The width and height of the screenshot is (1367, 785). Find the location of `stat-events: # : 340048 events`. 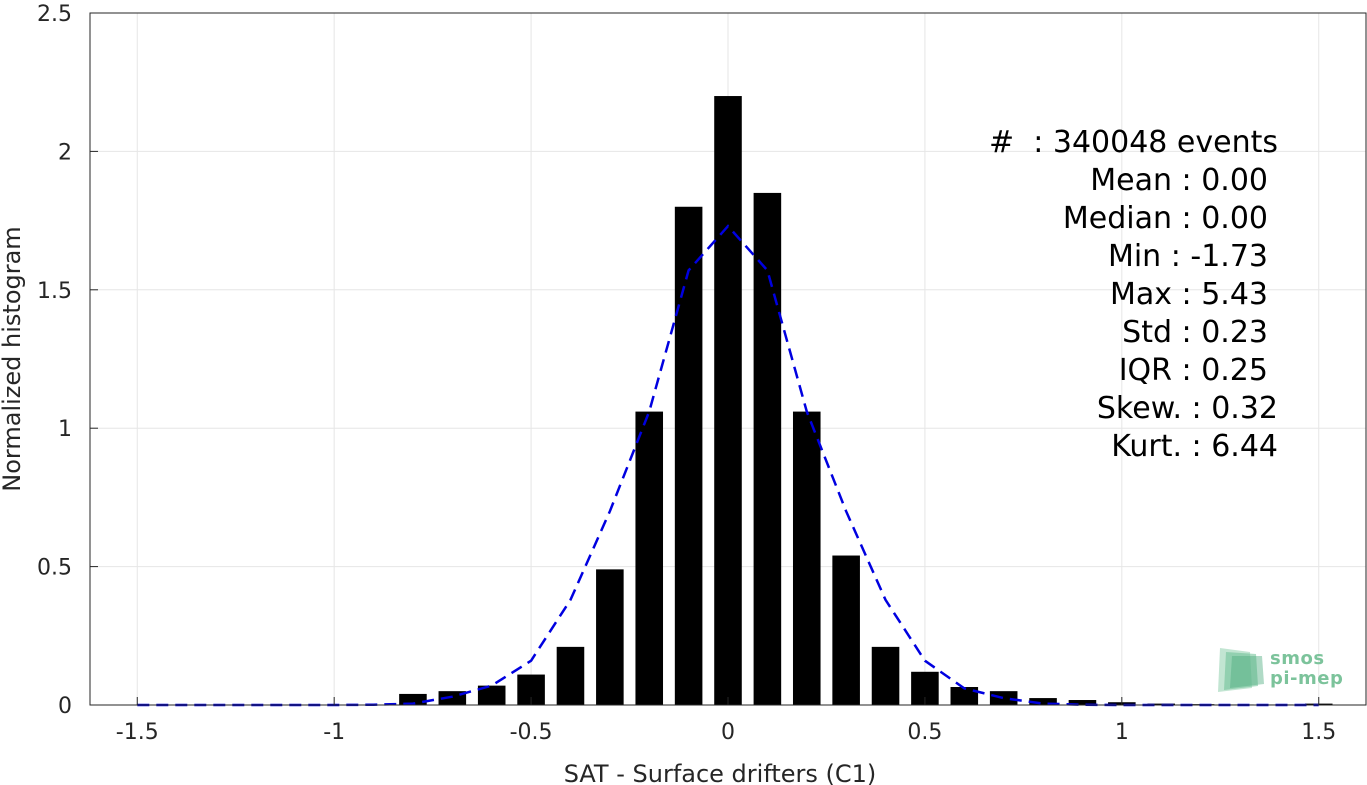

stat-events: # : 340048 events is located at coordinates (1133, 142).